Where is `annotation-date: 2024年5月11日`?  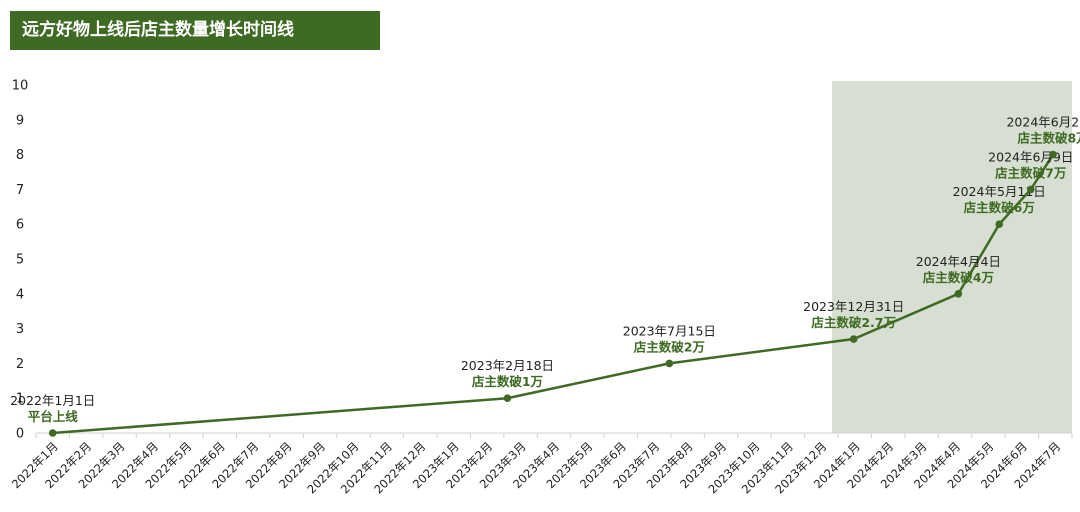 annotation-date: 2024年5月11日 is located at coordinates (999, 191).